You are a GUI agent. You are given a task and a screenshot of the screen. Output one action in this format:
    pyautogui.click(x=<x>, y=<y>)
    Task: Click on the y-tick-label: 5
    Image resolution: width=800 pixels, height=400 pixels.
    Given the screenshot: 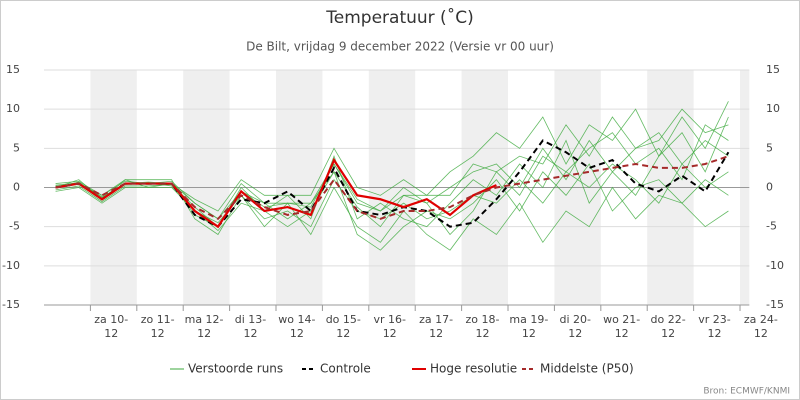 What is the action you would take?
    pyautogui.click(x=16, y=147)
    